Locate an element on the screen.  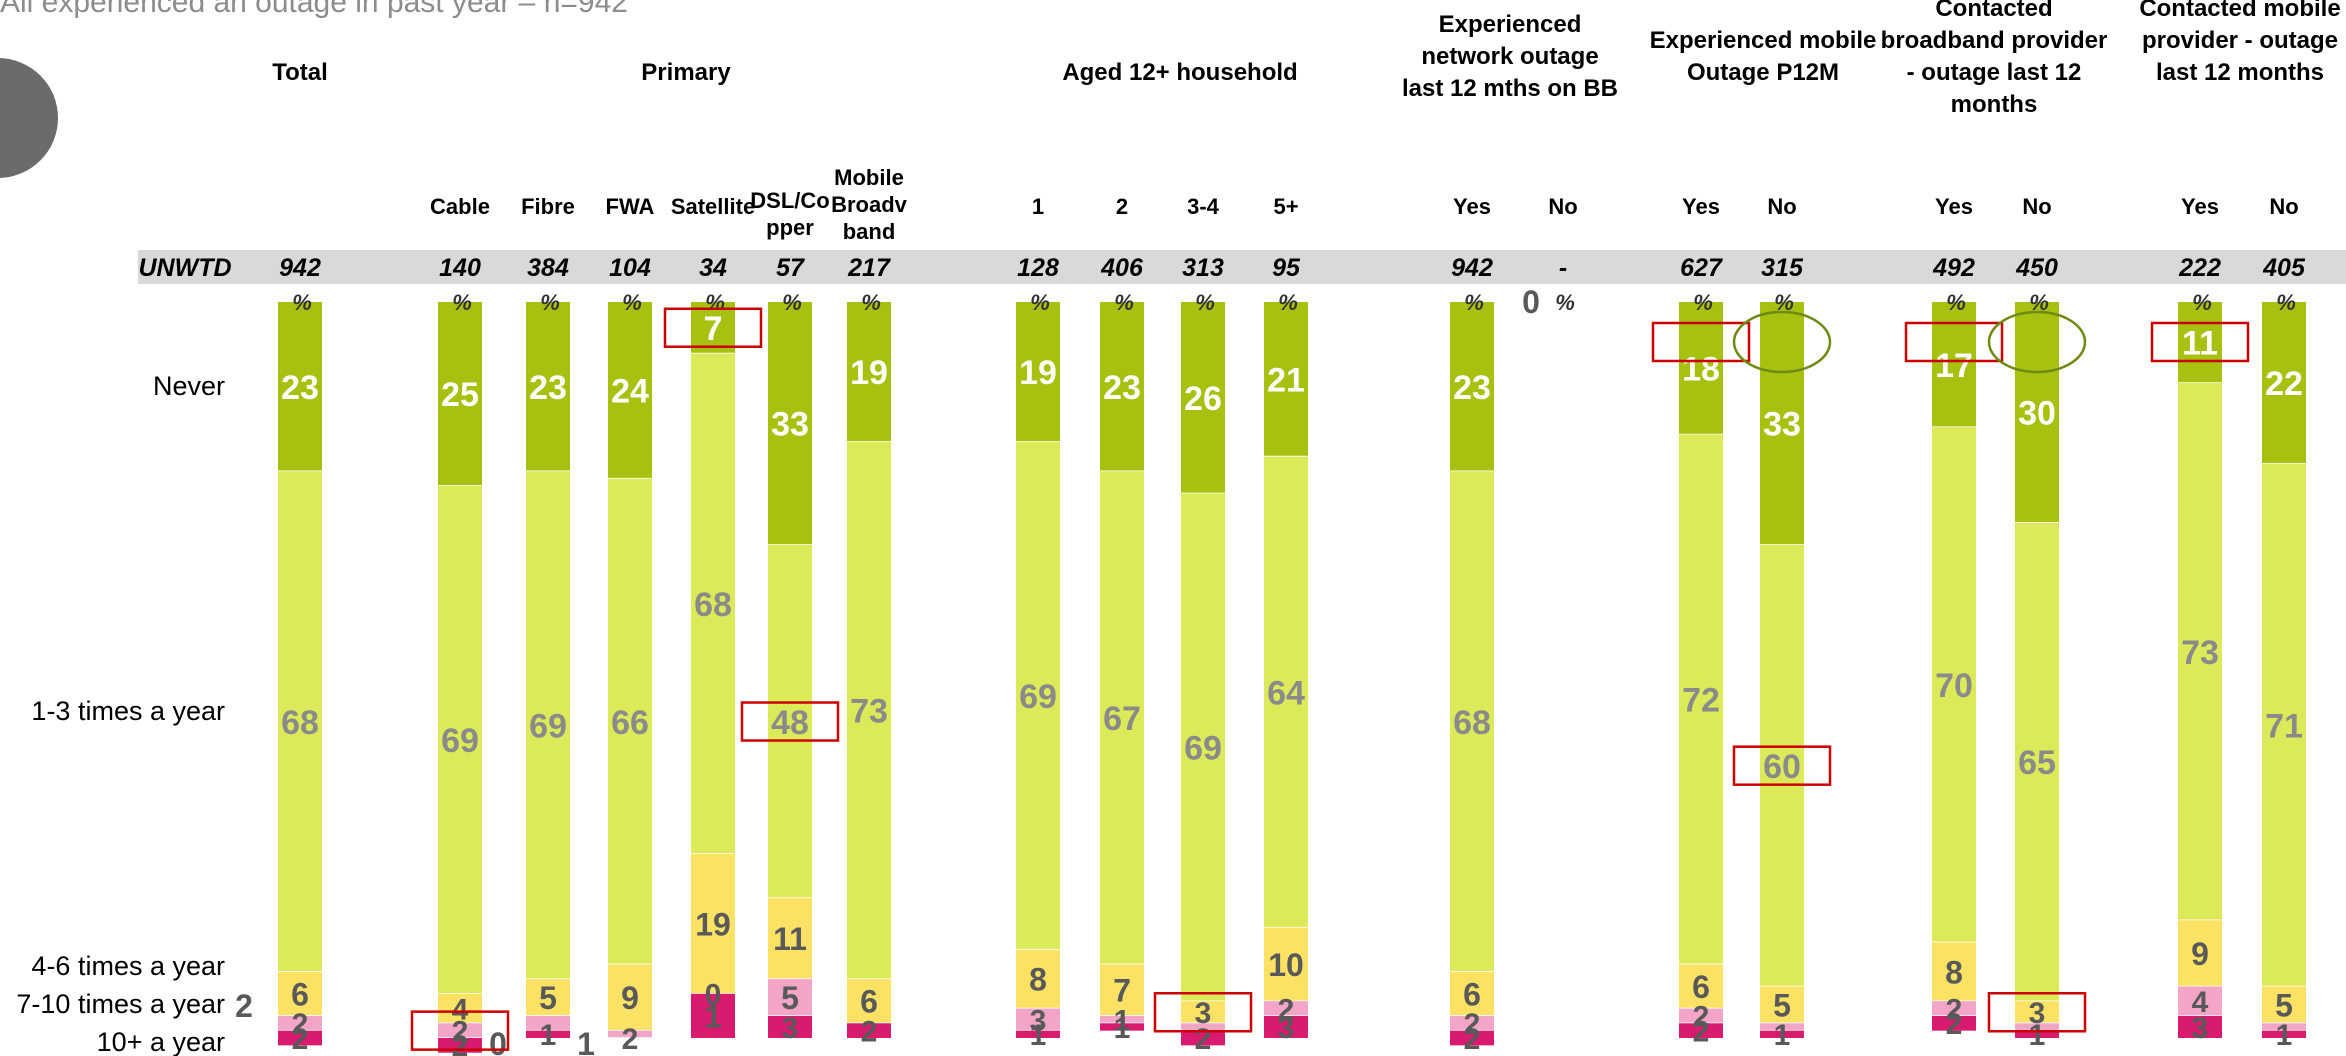
value-label: 70 is located at coordinates (1954, 686).